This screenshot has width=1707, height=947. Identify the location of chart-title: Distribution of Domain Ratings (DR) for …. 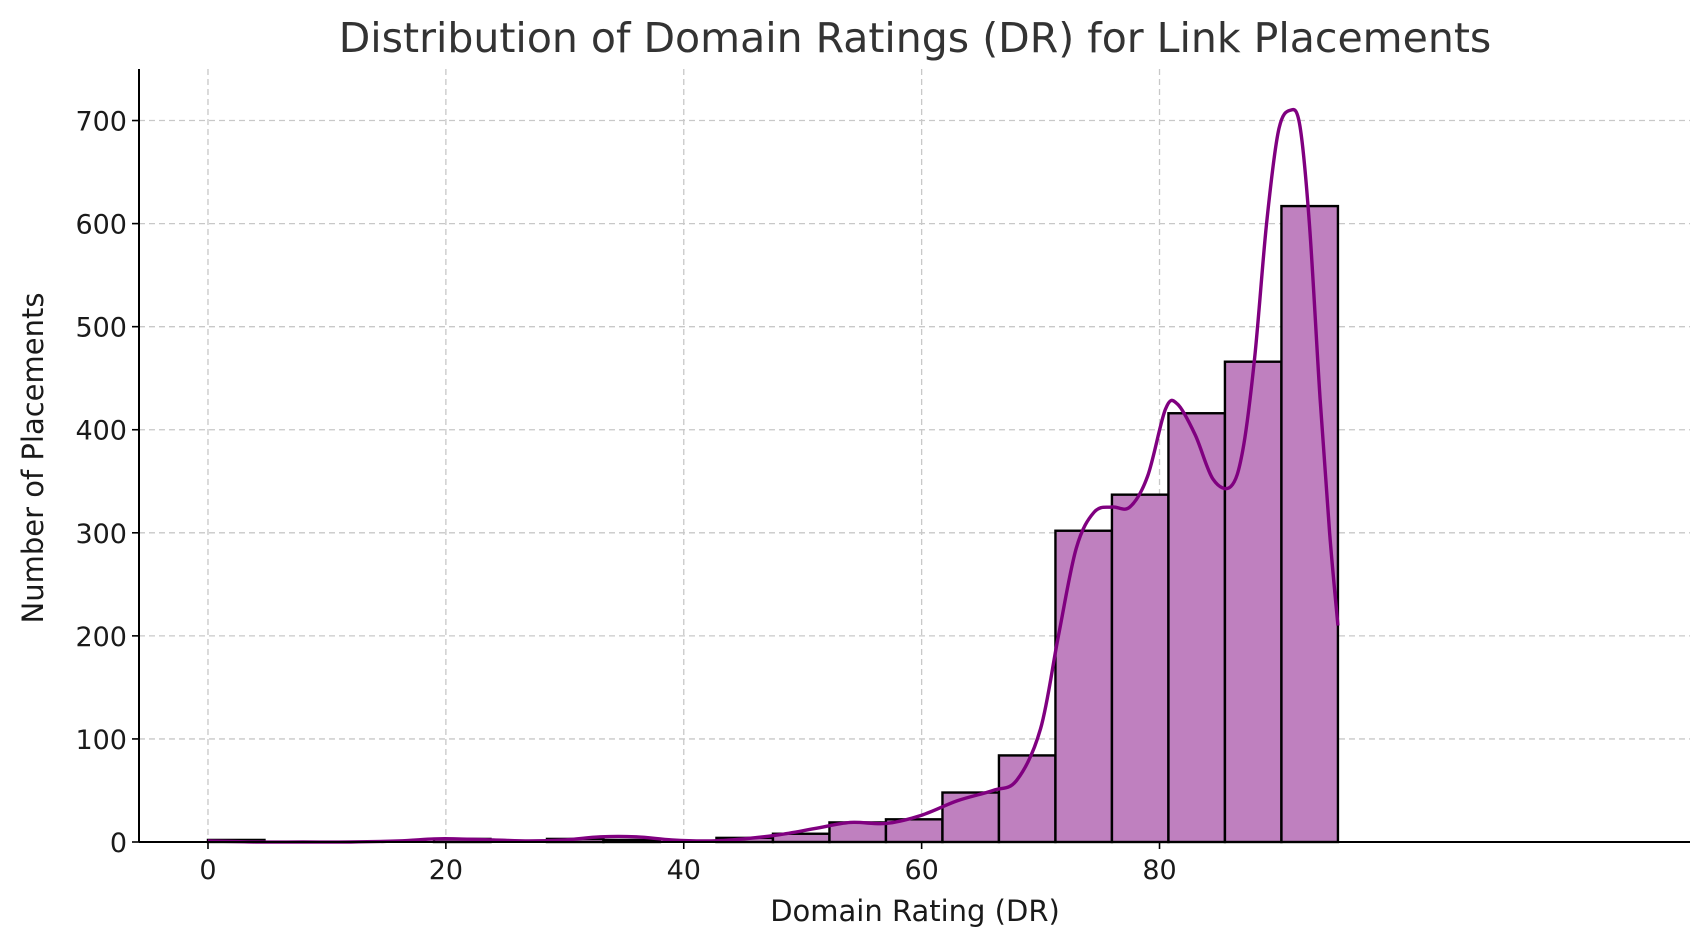
(915, 38).